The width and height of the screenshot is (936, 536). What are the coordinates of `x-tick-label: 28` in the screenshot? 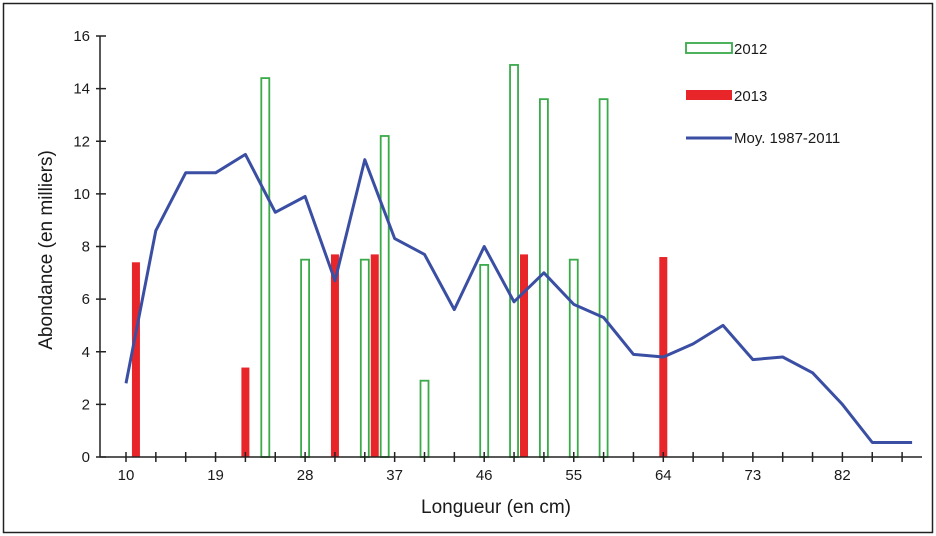 It's located at (305, 475).